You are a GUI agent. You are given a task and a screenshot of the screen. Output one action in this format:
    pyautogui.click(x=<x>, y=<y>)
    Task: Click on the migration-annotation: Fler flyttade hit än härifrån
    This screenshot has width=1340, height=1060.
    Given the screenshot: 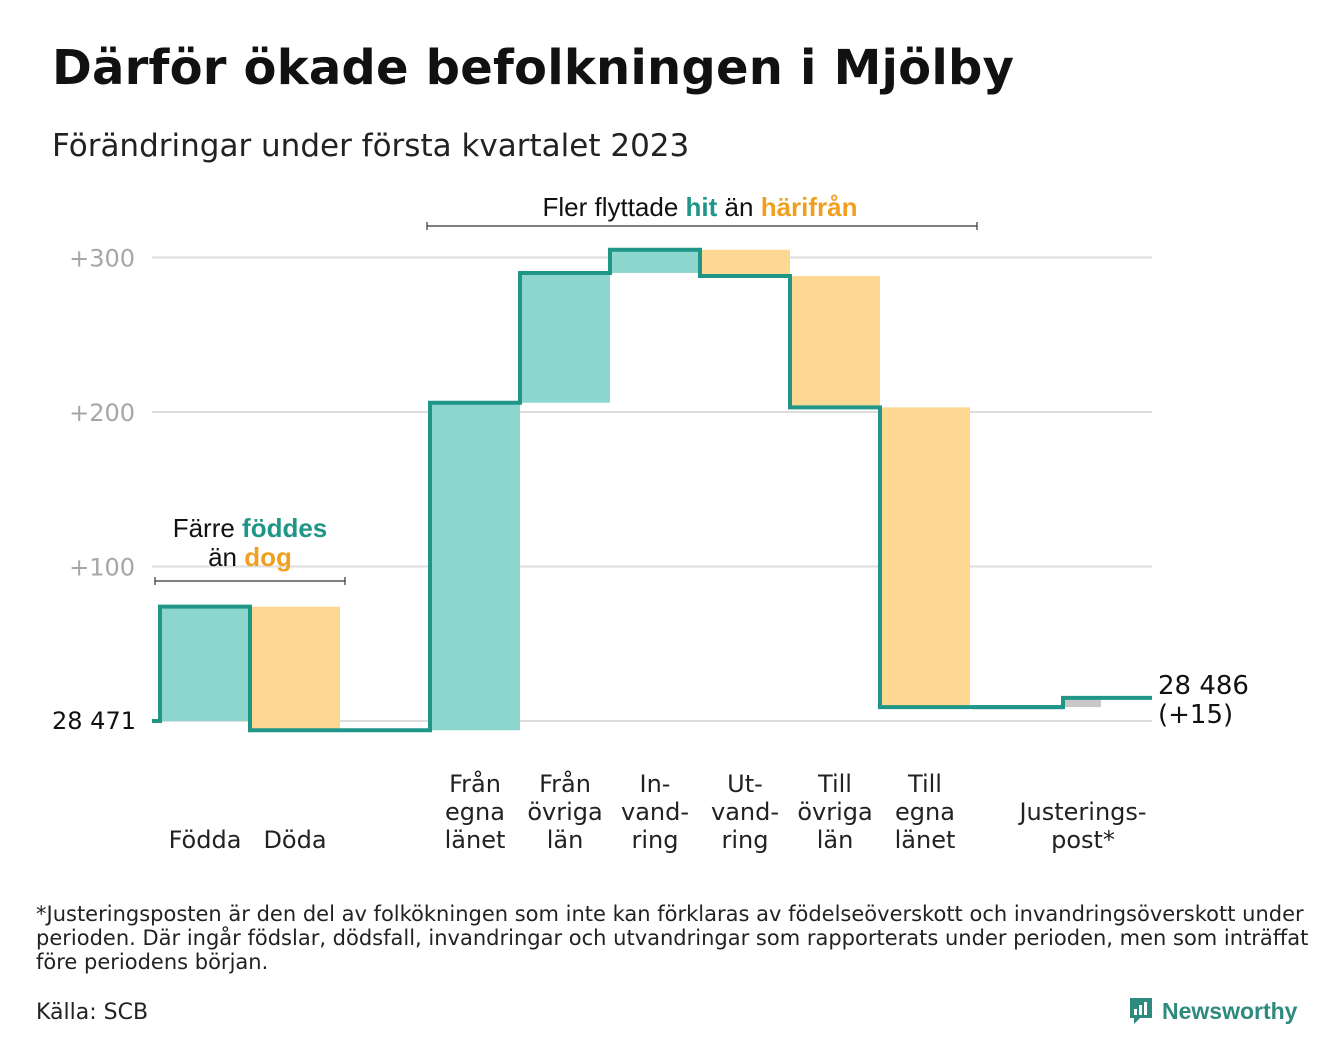 What is the action you would take?
    pyautogui.click(x=699, y=207)
    